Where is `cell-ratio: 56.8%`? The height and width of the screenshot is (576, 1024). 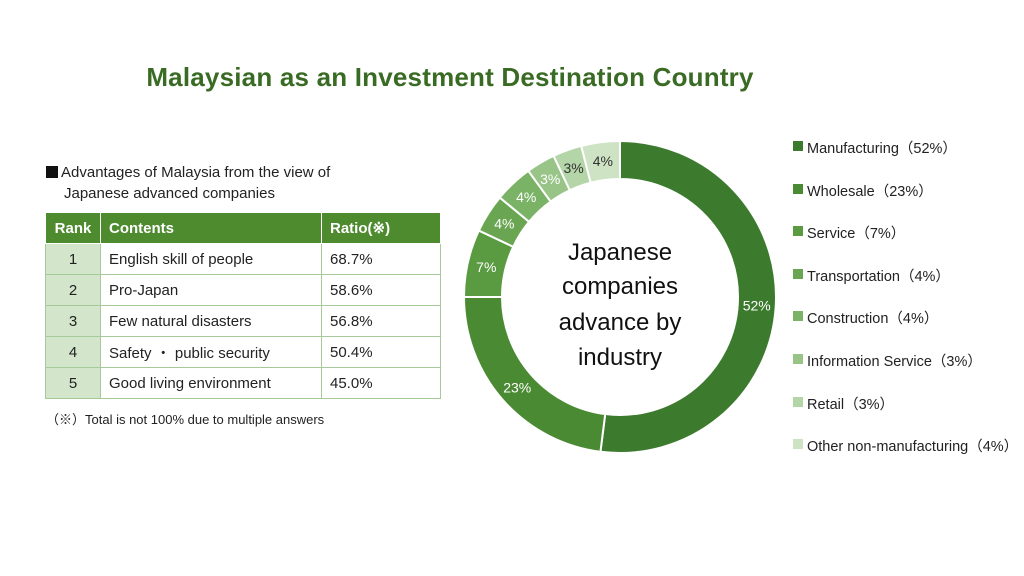 cell-ratio: 56.8% is located at coordinates (381, 321).